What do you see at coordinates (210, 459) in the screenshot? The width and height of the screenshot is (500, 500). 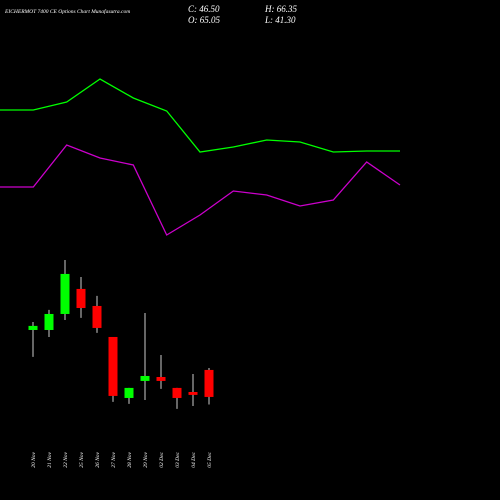 I see `x-tick-label: 05 Dec` at bounding box center [210, 459].